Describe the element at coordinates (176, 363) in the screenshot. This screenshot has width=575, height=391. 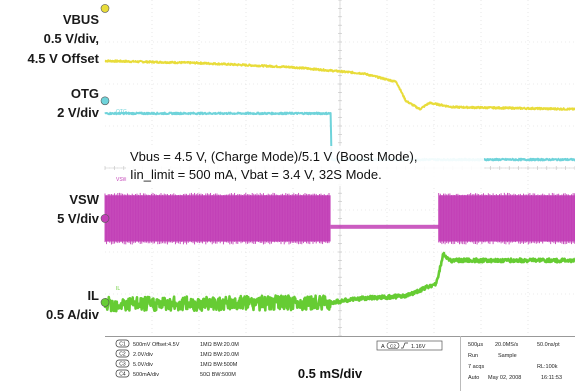
I see `ch3-row: C3 5.0V/div 1MΩ BW:500M` at that location.